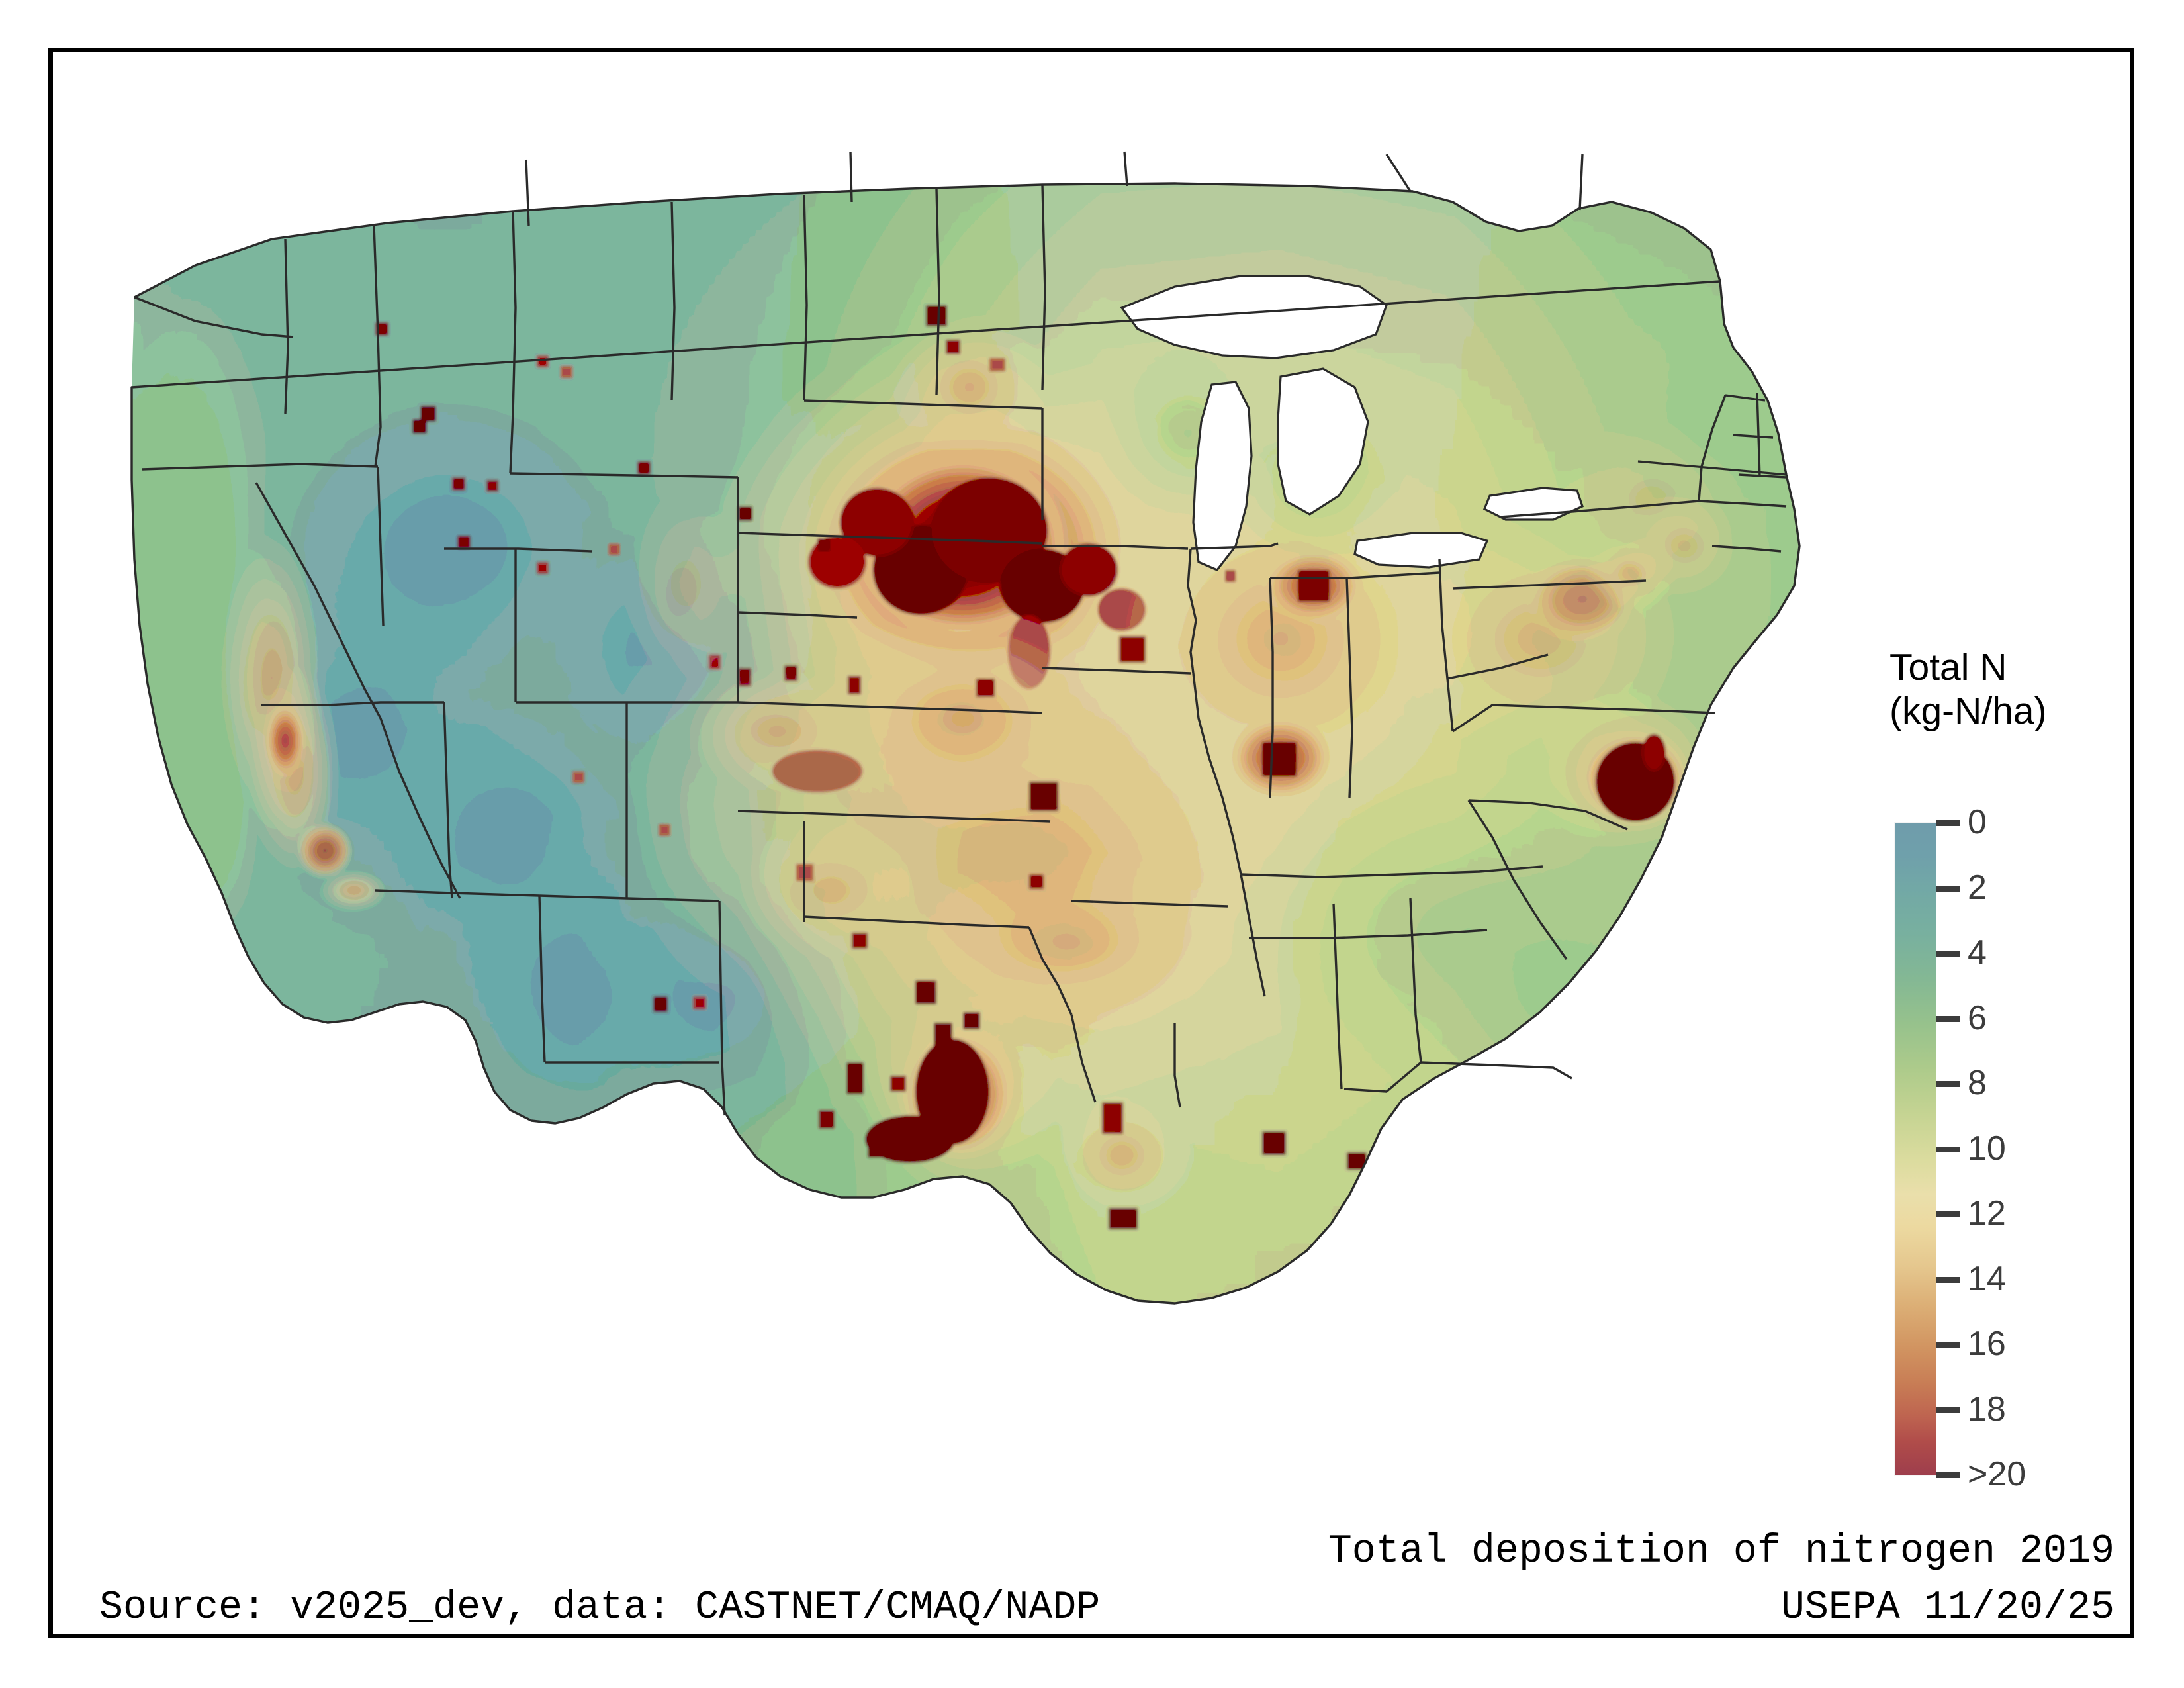 Image resolution: width=2184 pixels, height=1688 pixels. What do you see at coordinates (1987, 1344) in the screenshot?
I see `colorbar-tick-label: 16` at bounding box center [1987, 1344].